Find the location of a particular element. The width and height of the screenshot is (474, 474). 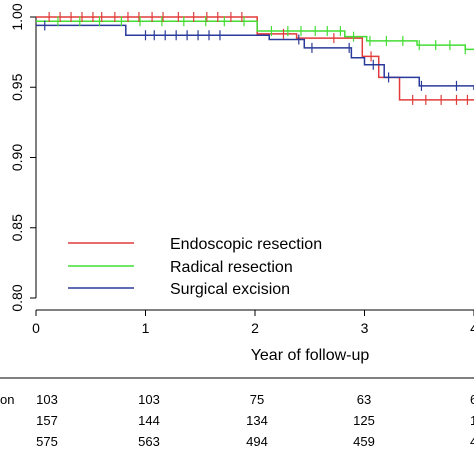

risk-cell: 575 is located at coordinates (47, 441).